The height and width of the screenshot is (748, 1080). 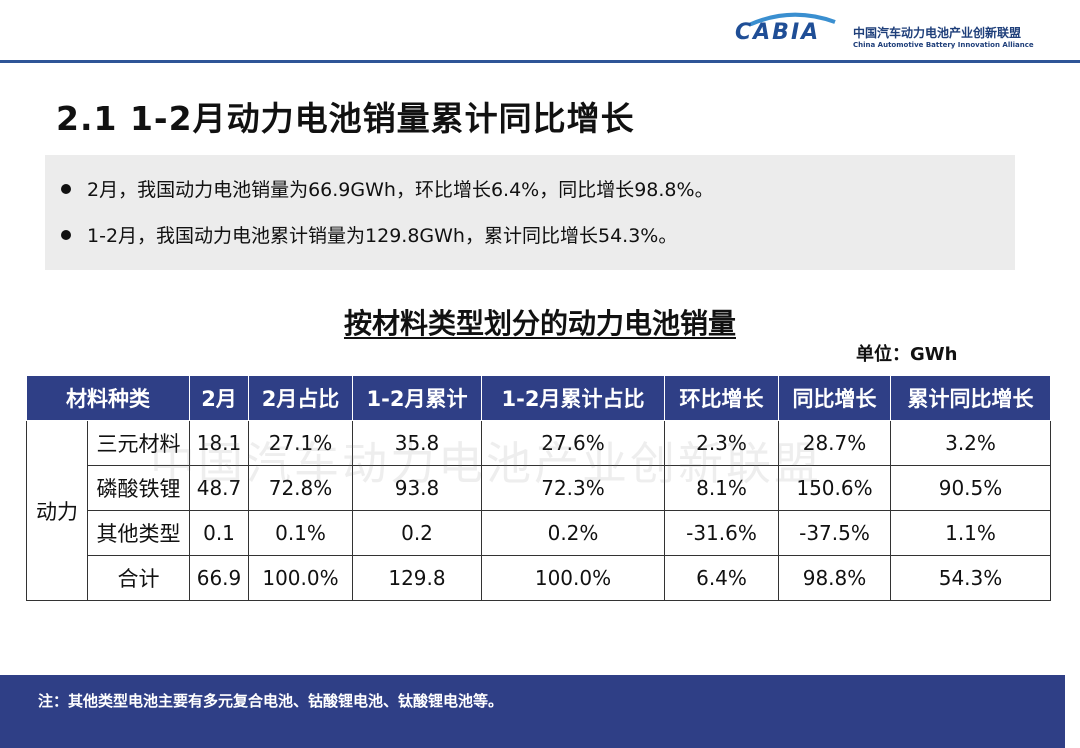 What do you see at coordinates (834, 533) in the screenshot?
I see `table-cell: -37.5%` at bounding box center [834, 533].